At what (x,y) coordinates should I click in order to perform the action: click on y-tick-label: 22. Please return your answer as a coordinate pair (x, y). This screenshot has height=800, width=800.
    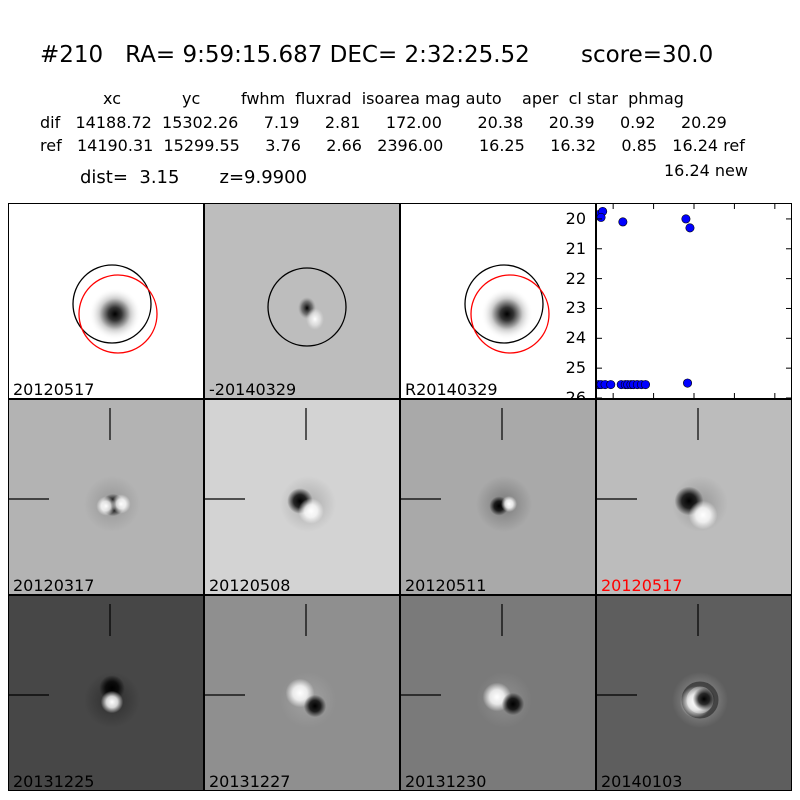
    Looking at the image, I should click on (575, 278).